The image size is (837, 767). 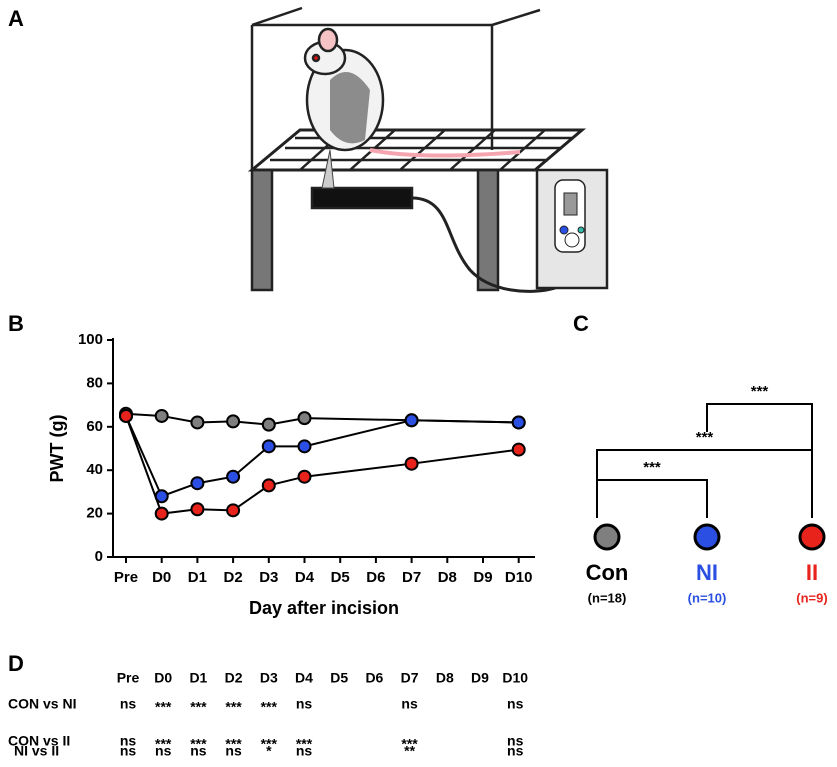 What do you see at coordinates (269, 751) in the screenshot?
I see `table-cell: *` at bounding box center [269, 751].